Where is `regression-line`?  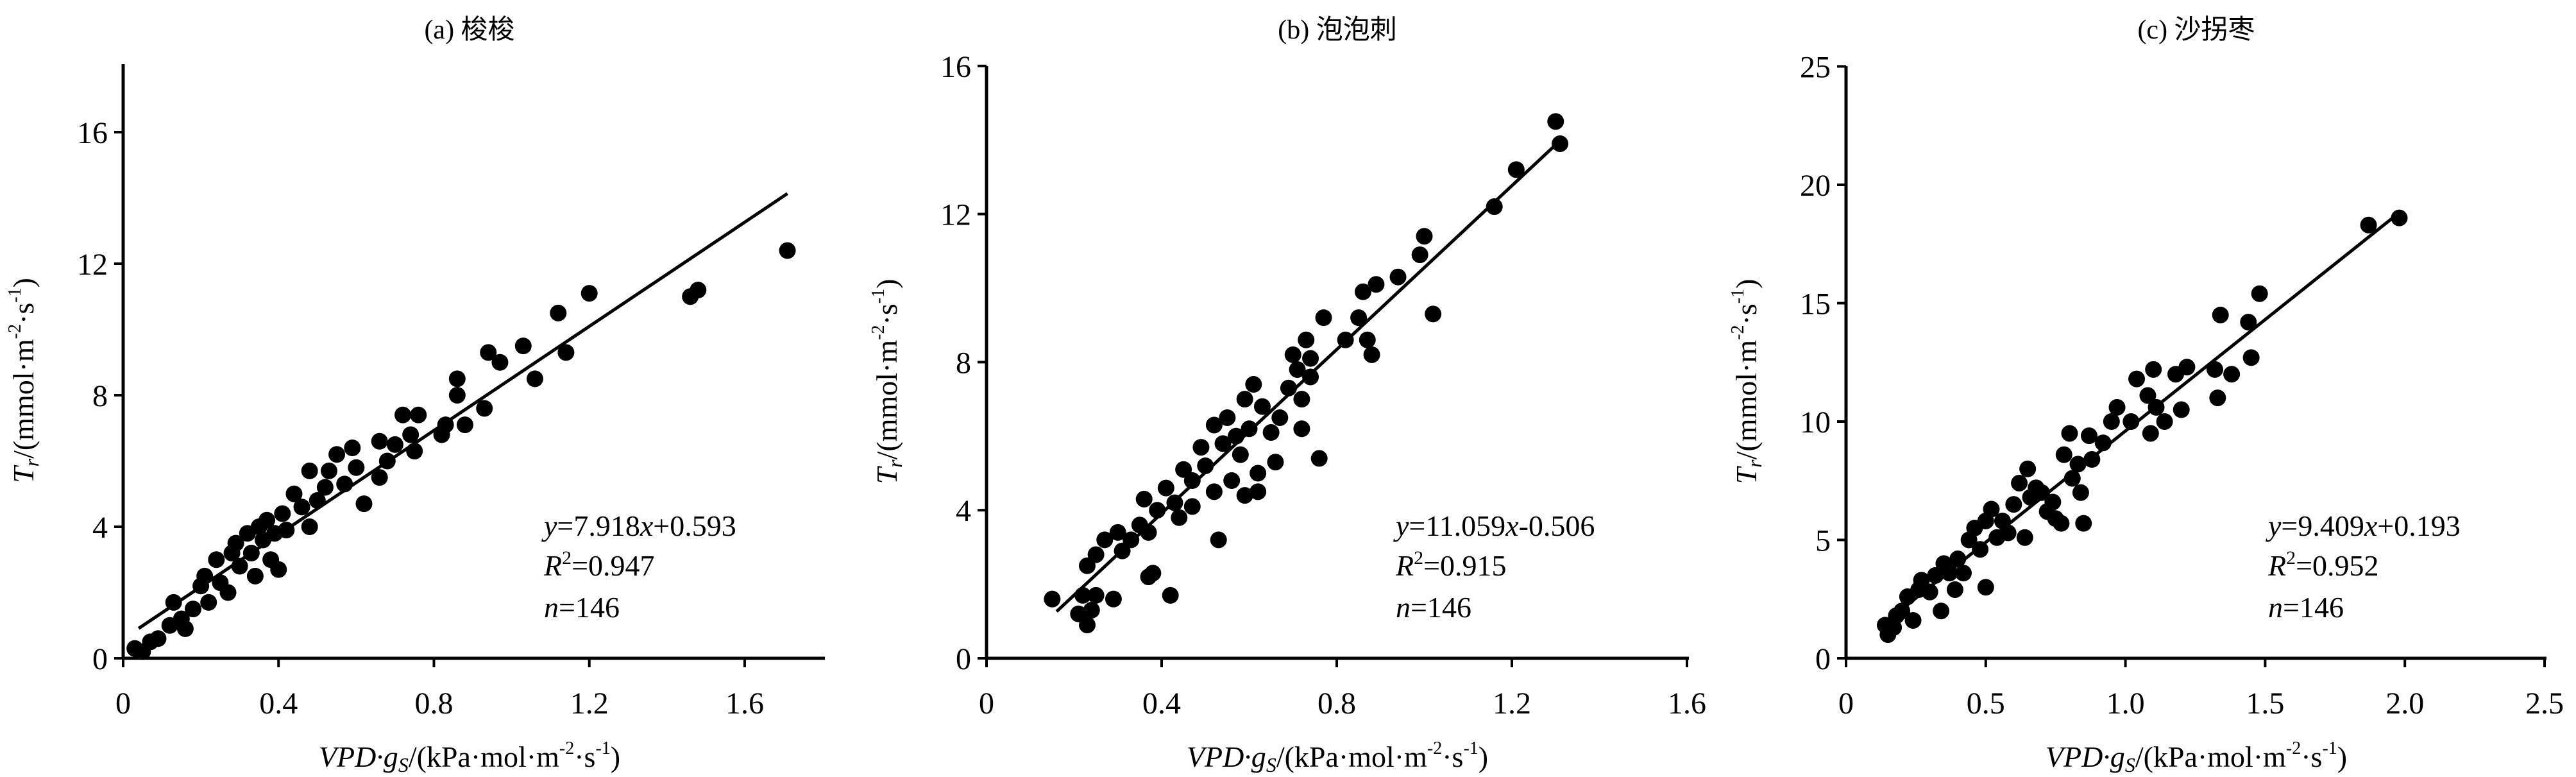 regression-line is located at coordinates (1308, 376).